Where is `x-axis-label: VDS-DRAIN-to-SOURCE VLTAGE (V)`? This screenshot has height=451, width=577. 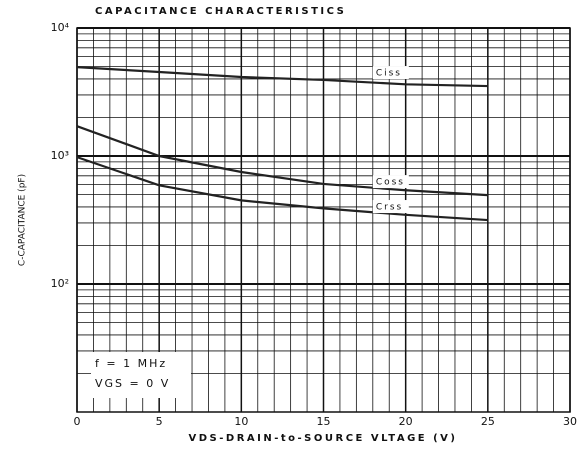 x-axis-label: VDS-DRAIN-to-SOURCE VLTAGE (V) is located at coordinates (323, 438).